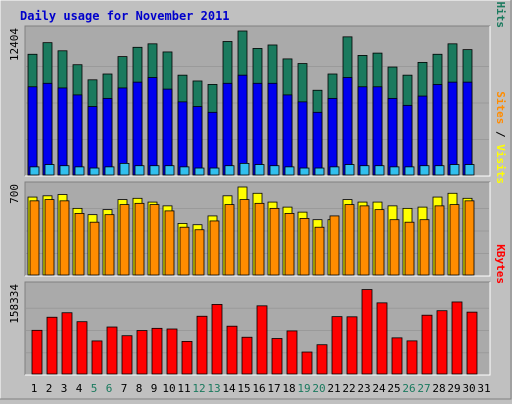 This screenshot has height=404, width=512. I want to click on x-tick-label-day-19: 19, so click(303, 388).